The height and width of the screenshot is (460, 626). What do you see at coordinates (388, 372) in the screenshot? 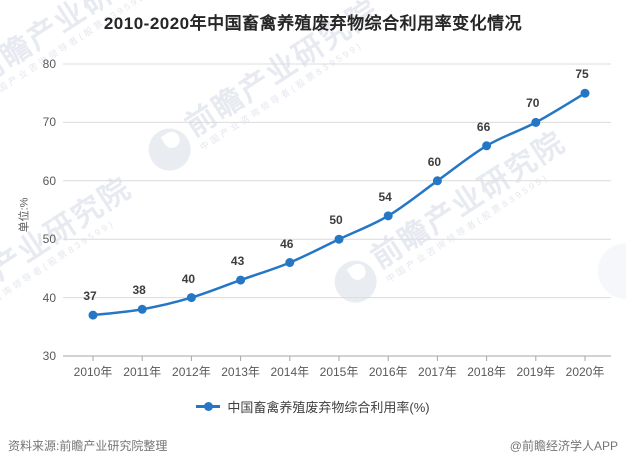
I see `x-axis-tick-label: 2016年` at bounding box center [388, 372].